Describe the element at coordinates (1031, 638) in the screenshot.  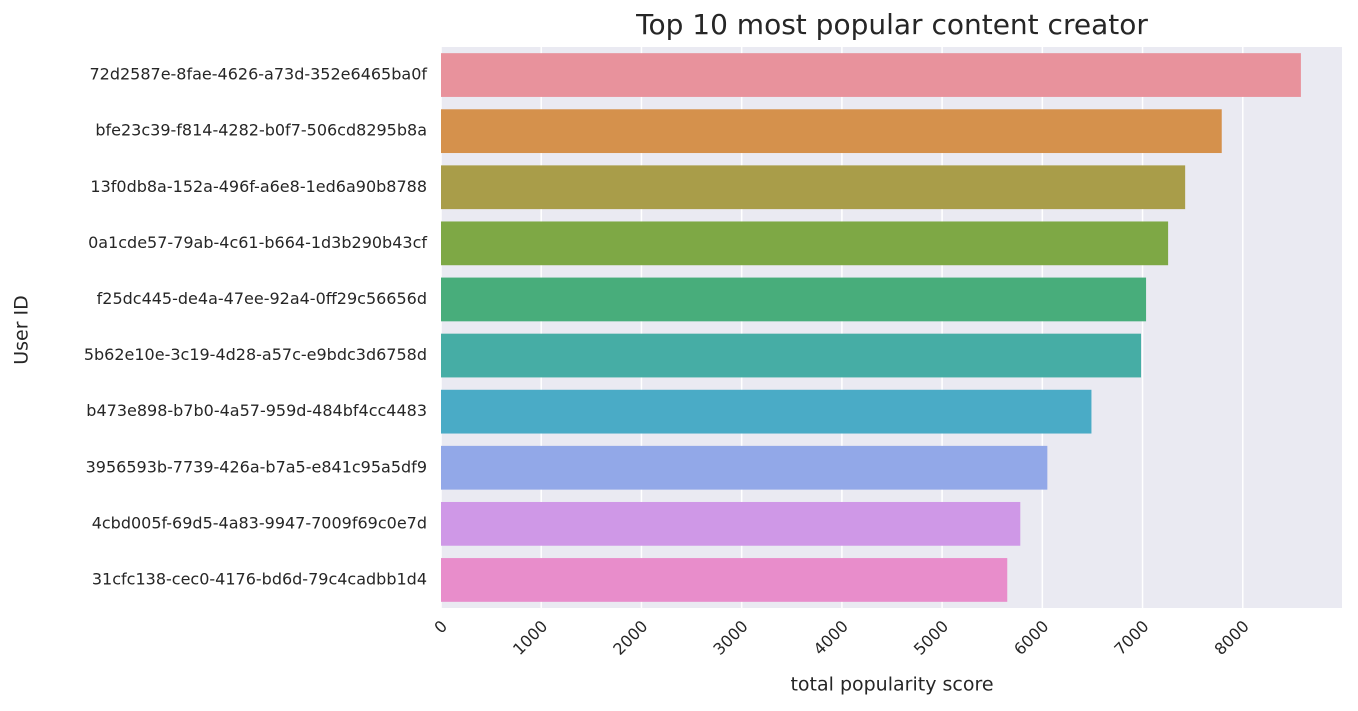
I see `x-tick-label: 6000` at that location.